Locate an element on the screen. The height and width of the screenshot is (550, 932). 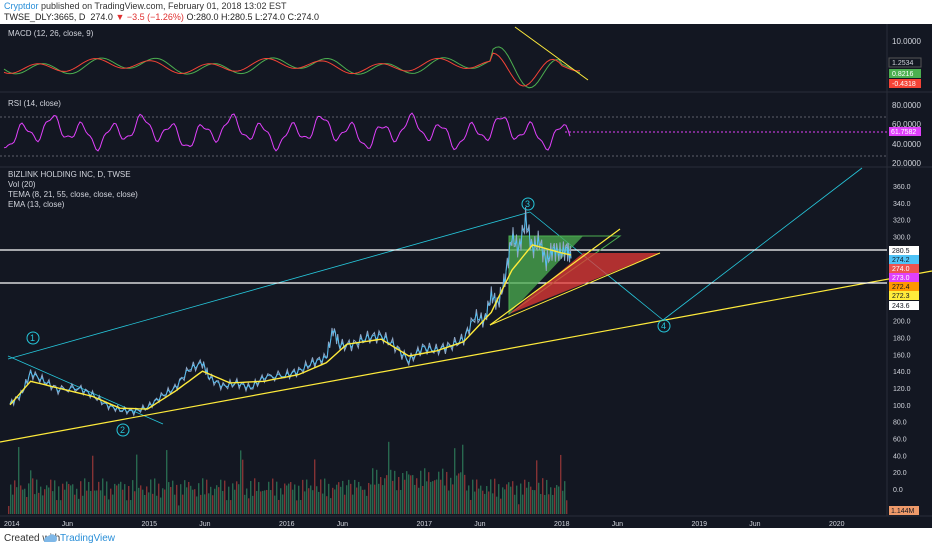
tradingview-brand: TradingView is located at coordinates (88, 538).